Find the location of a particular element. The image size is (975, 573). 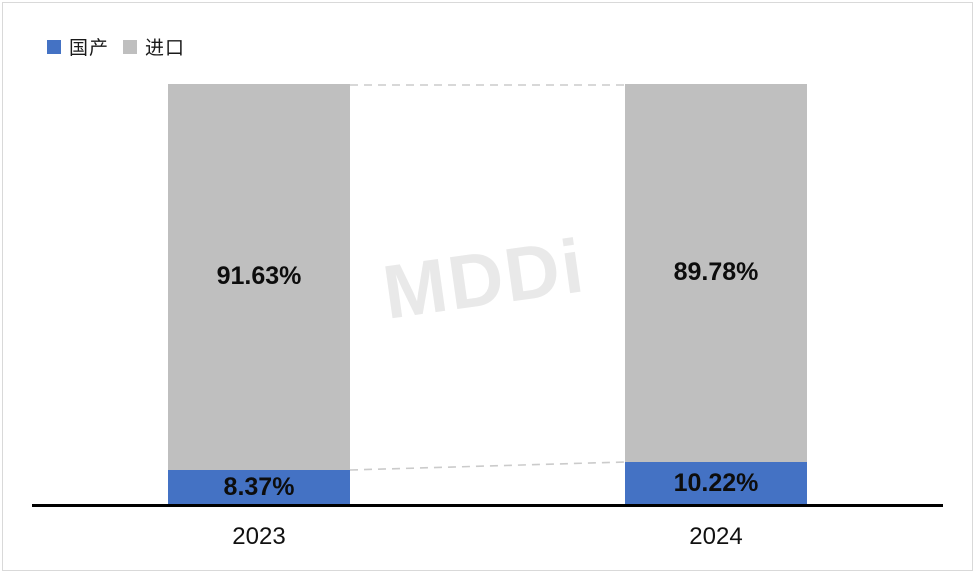

legend-item-domestic: 国产 is located at coordinates (78, 46).